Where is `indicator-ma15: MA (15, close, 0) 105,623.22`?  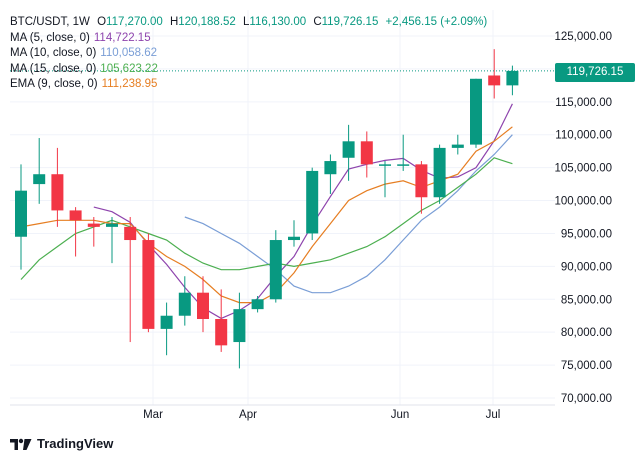
indicator-ma15: MA (15, close, 0) 105,623.22 is located at coordinates (248, 70).